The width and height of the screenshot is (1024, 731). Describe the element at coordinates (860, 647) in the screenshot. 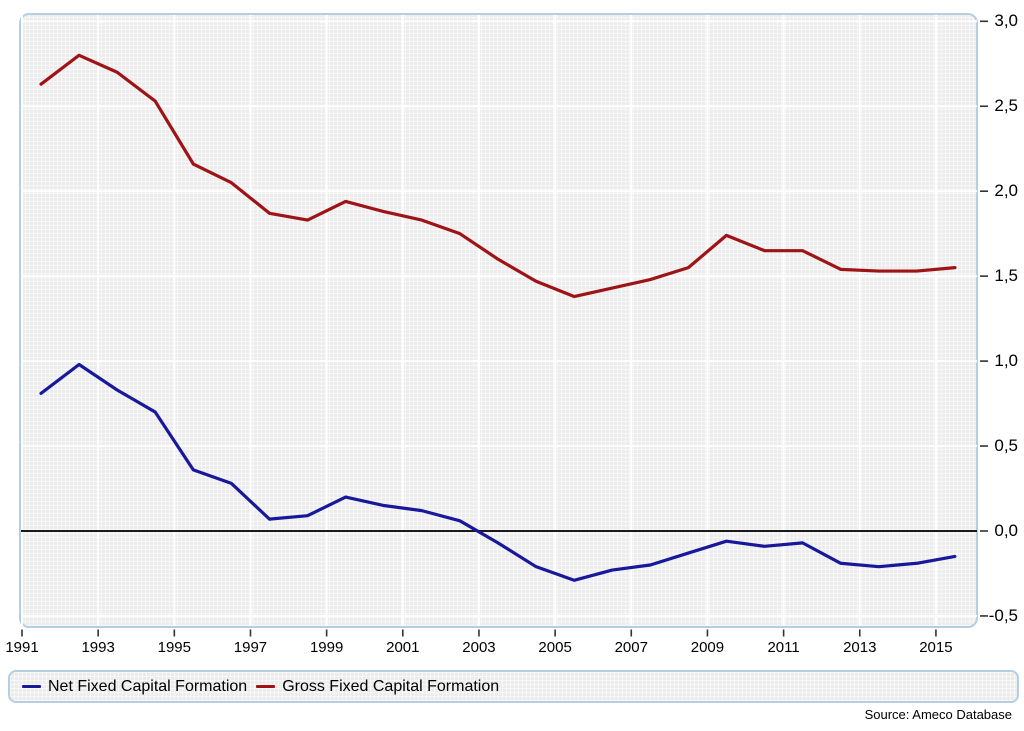

I see `x-tick-label: 2013` at that location.